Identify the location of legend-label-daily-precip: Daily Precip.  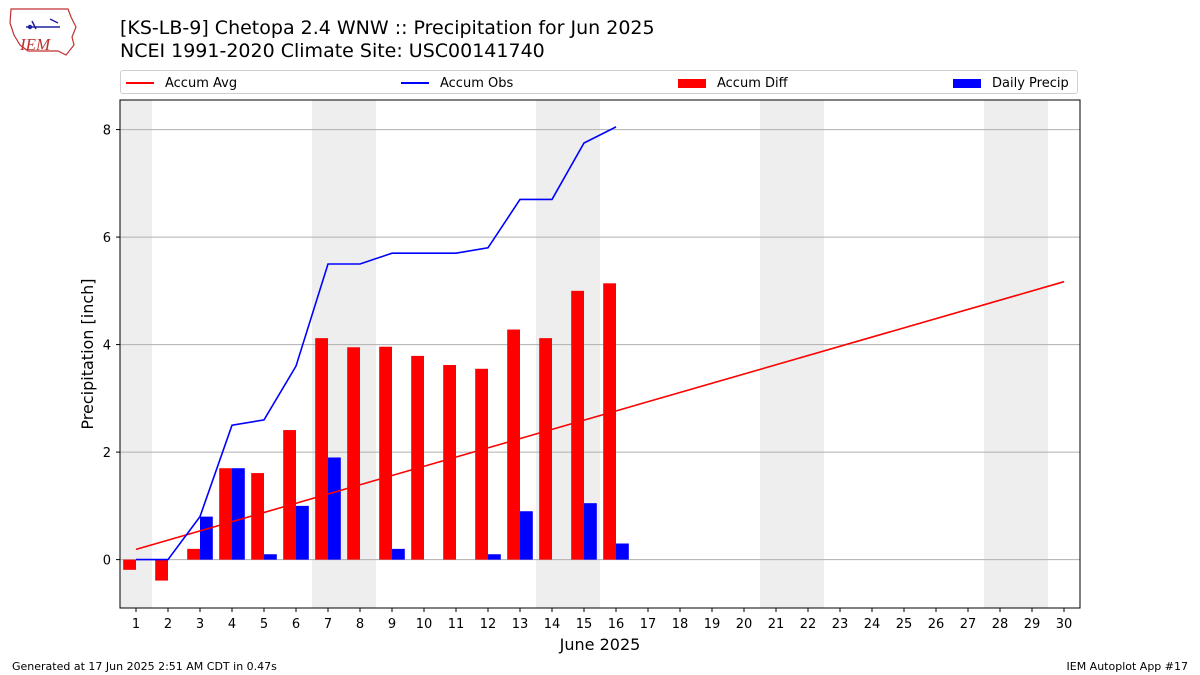
(1030, 83).